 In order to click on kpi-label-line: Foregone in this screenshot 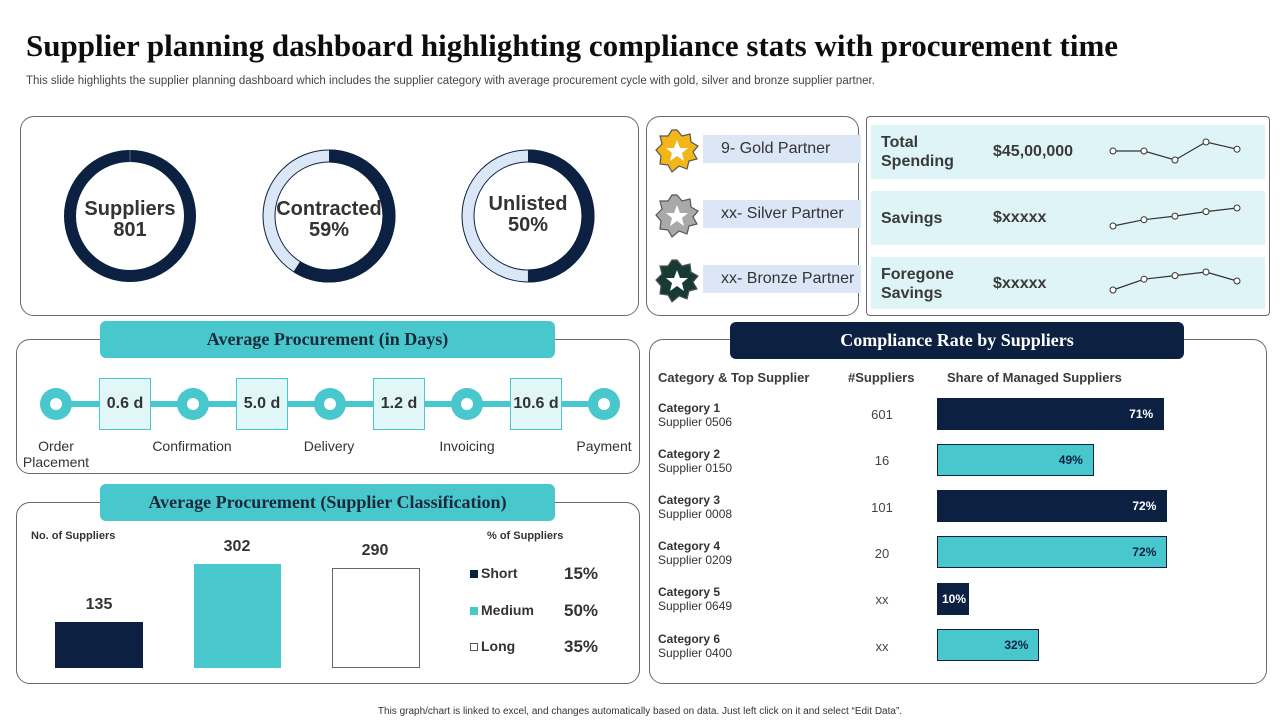, I will do `click(917, 274)`.